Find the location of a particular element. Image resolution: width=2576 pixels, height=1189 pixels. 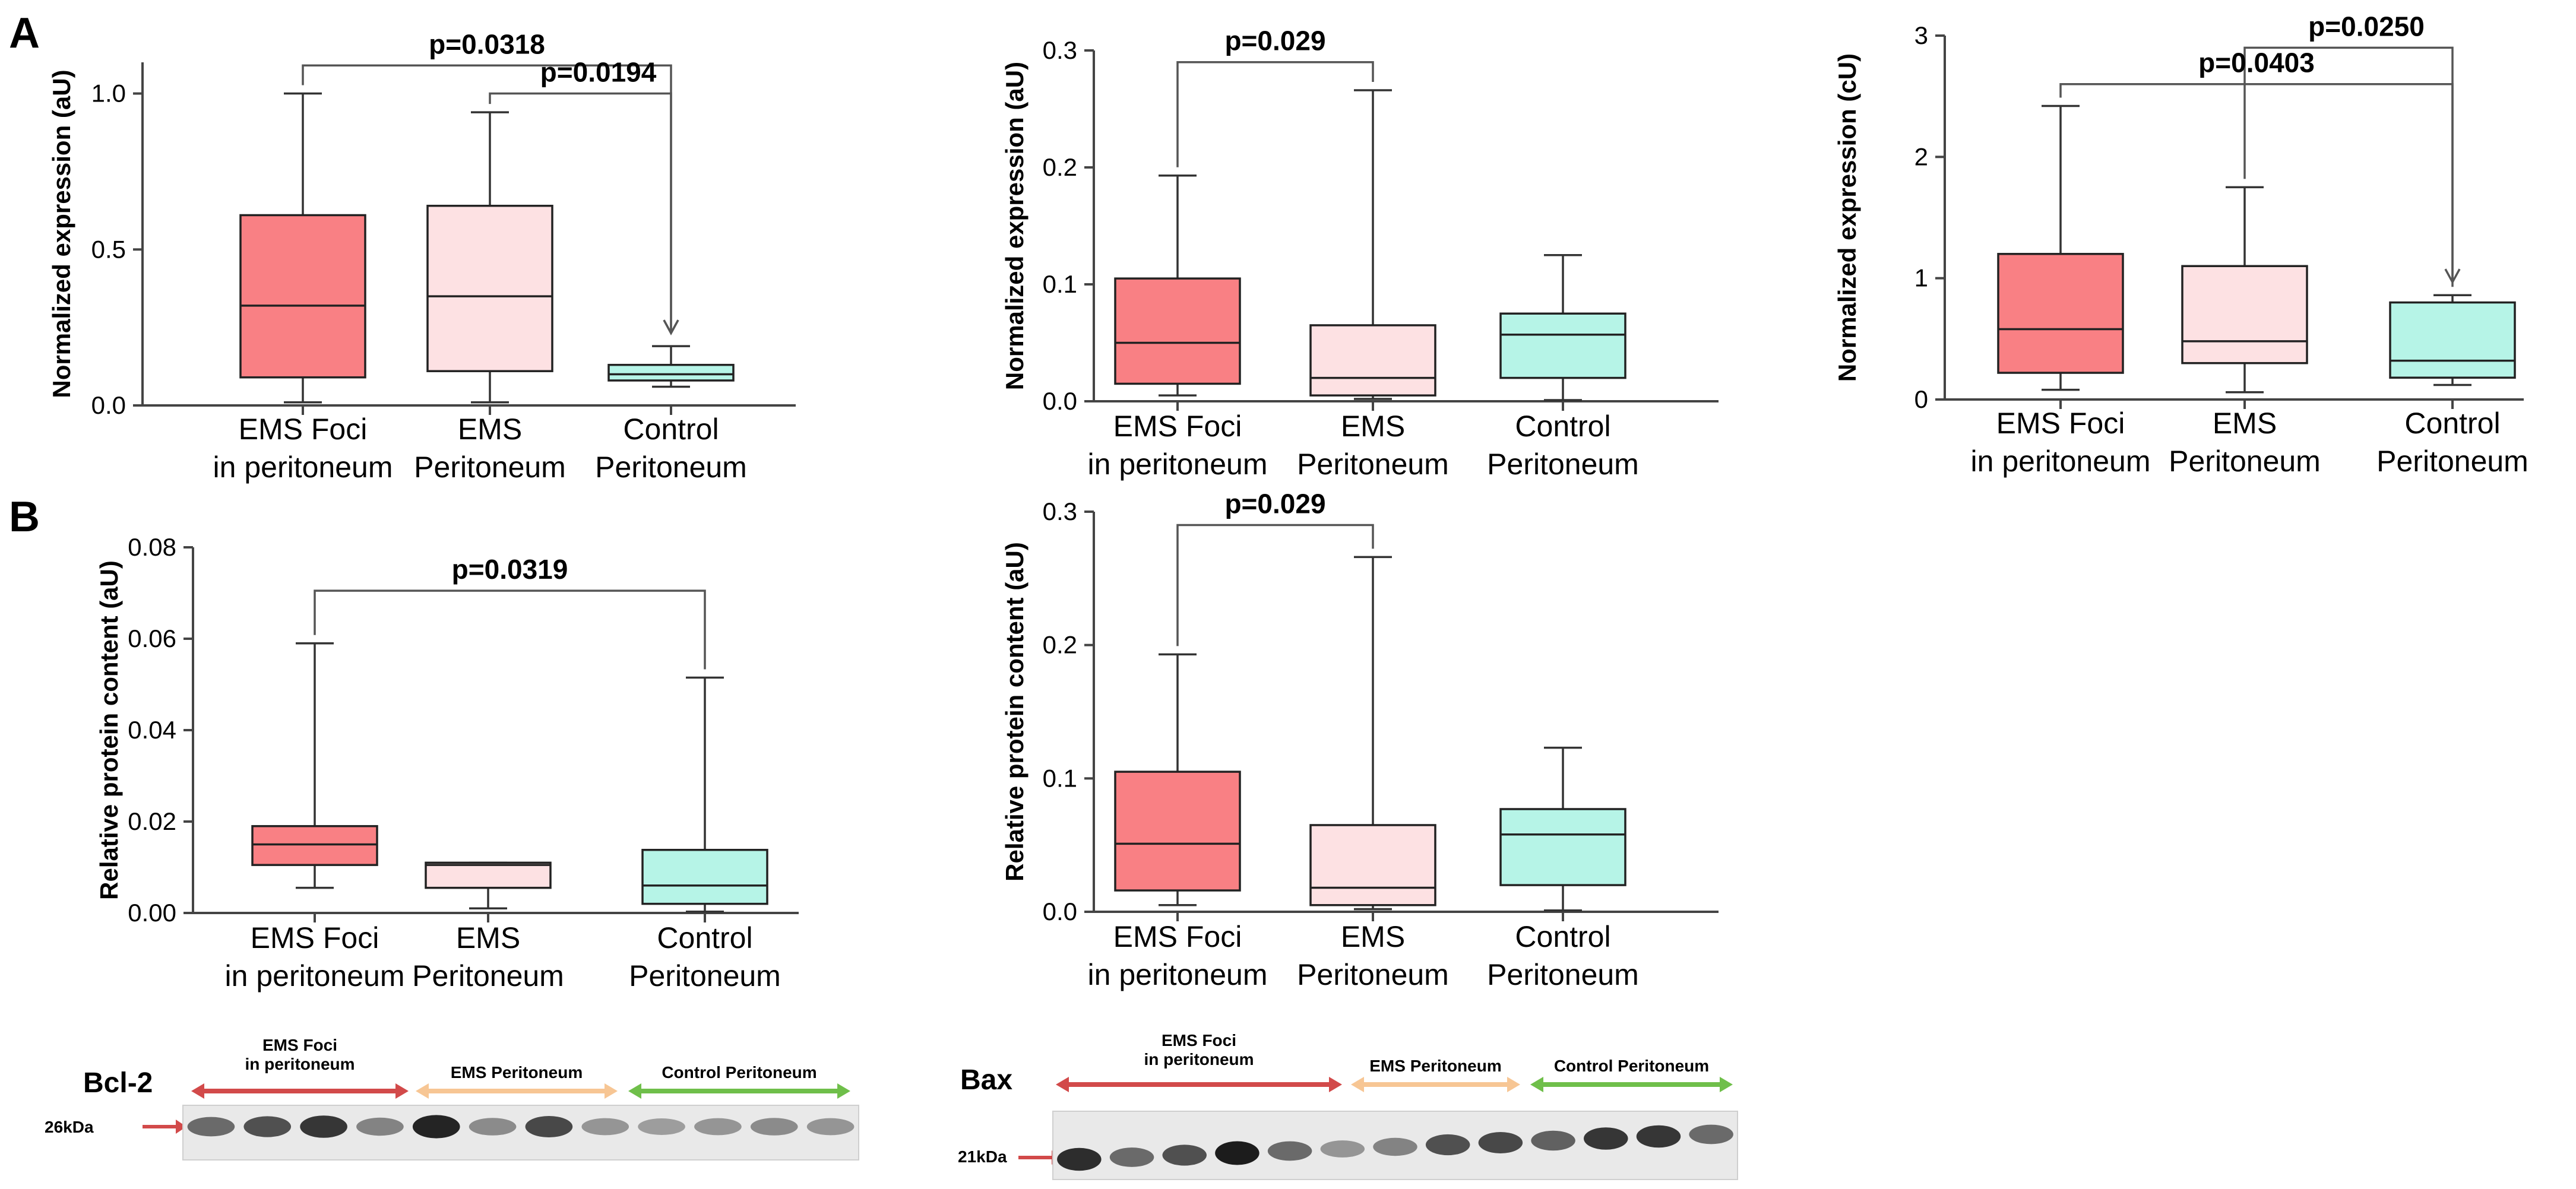

y-tick-label: 0.2 is located at coordinates (1060, 645).